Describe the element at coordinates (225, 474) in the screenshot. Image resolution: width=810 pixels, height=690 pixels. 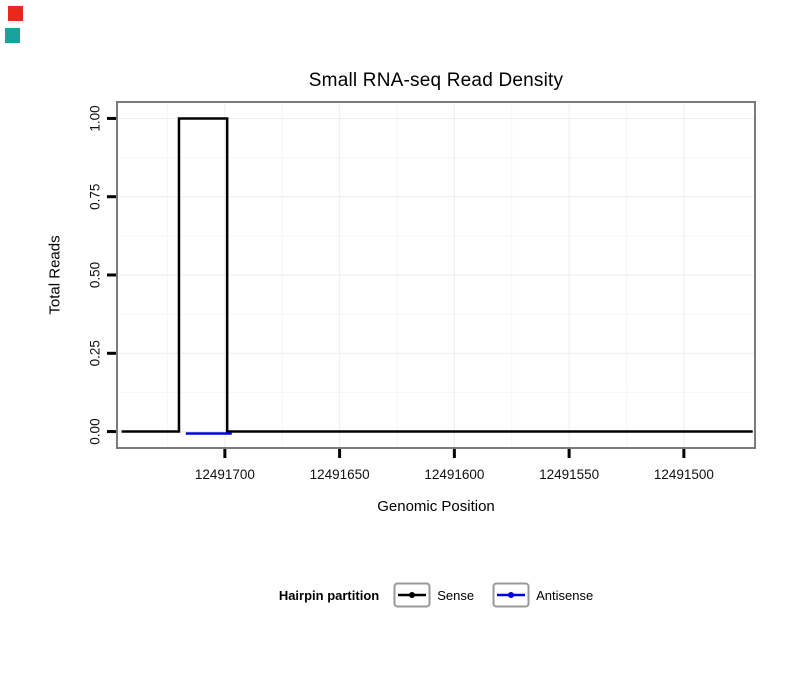
I see `x-tick-label: 12491700` at that location.